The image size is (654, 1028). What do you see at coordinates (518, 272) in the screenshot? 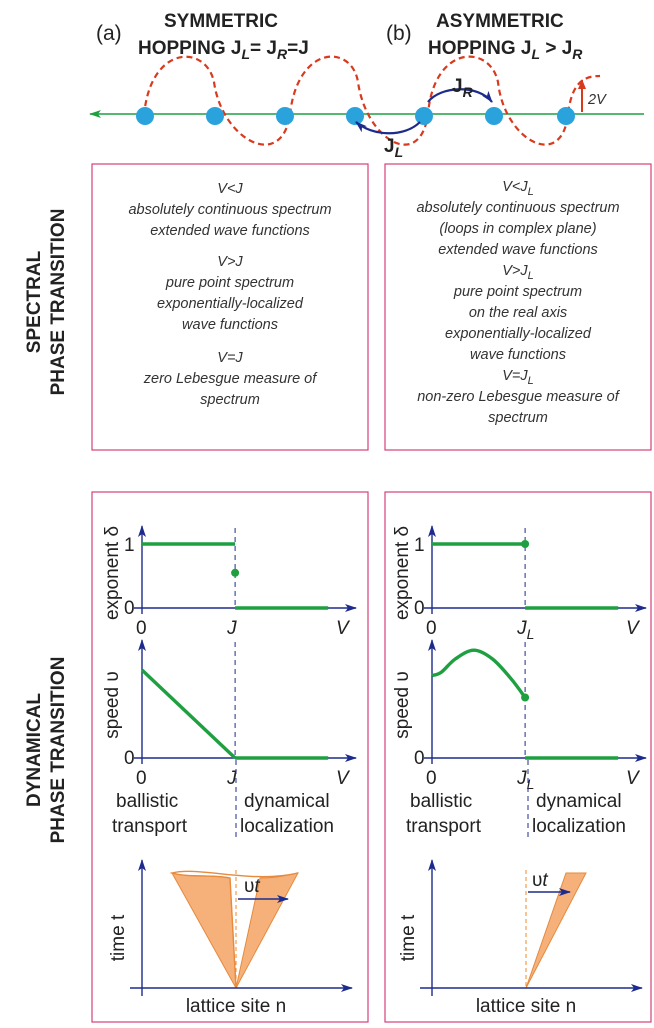
I see `spectral-b-cond2: V>JL` at bounding box center [518, 272].